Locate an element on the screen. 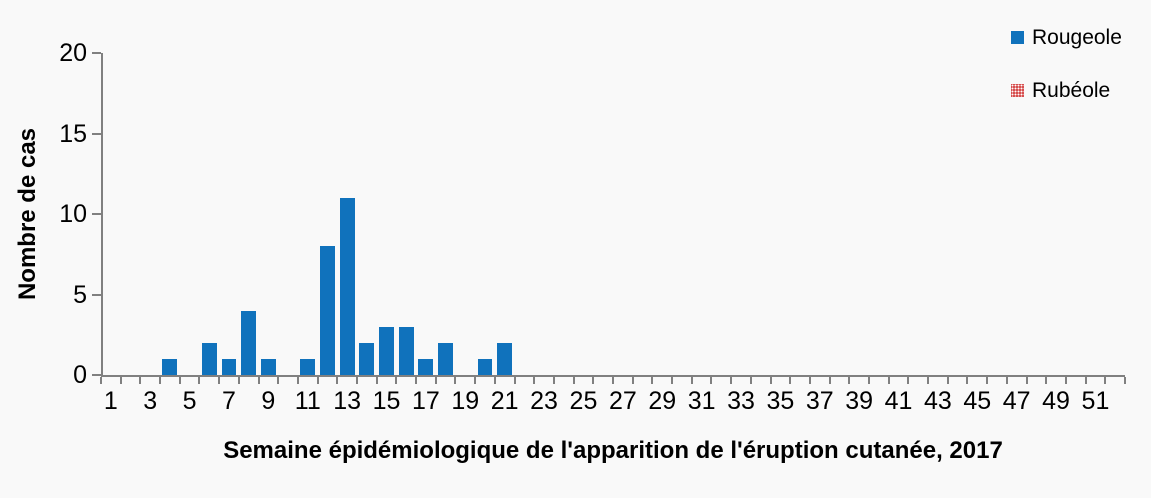 This screenshot has width=1151, height=498. rougeole-swatch-icon is located at coordinates (1017, 37).